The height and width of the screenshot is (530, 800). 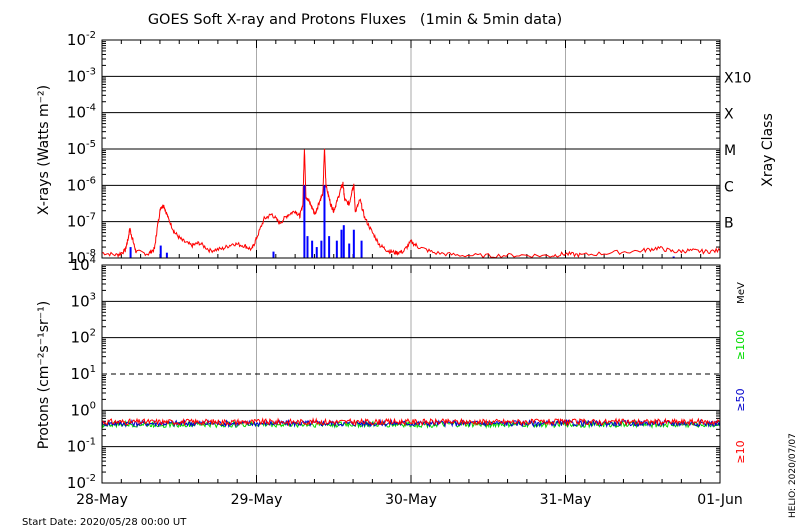 I want to click on proton-y-tick-label: 10⁴, so click(x=83, y=264).